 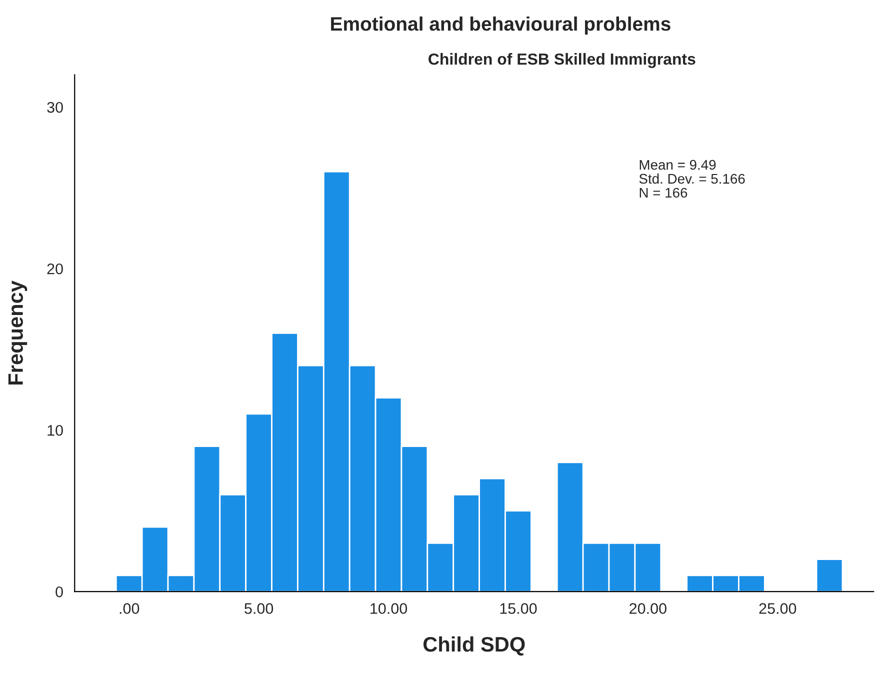 What do you see at coordinates (55, 107) in the screenshot?
I see `y-tick-label: 30` at bounding box center [55, 107].